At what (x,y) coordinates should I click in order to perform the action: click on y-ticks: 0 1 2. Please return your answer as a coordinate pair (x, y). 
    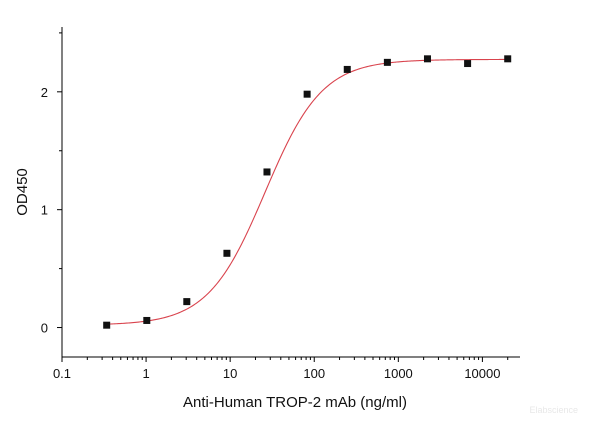
    Looking at the image, I should click on (51, 184).